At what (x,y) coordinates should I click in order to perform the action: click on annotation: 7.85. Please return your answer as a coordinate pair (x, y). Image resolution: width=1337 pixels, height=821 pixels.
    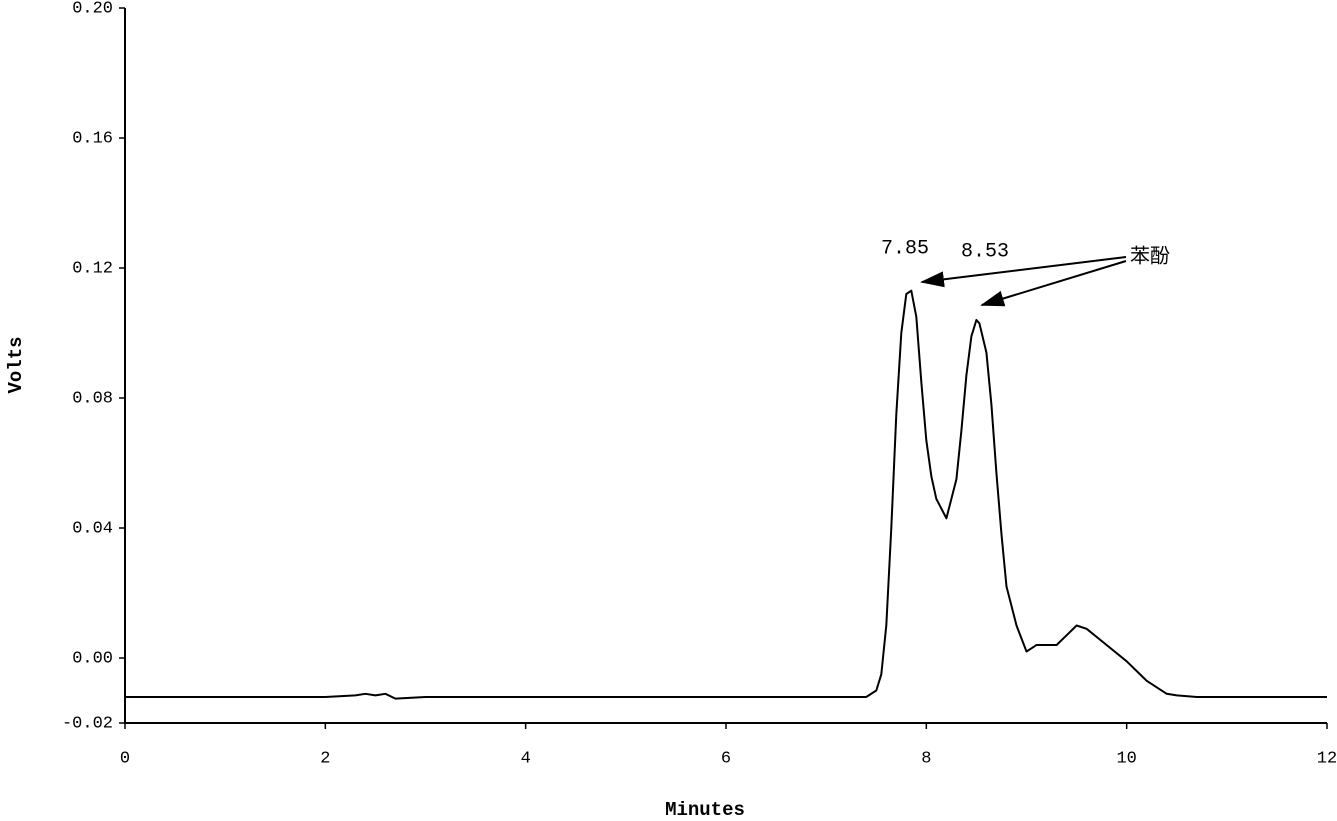
    Looking at the image, I should click on (905, 248).